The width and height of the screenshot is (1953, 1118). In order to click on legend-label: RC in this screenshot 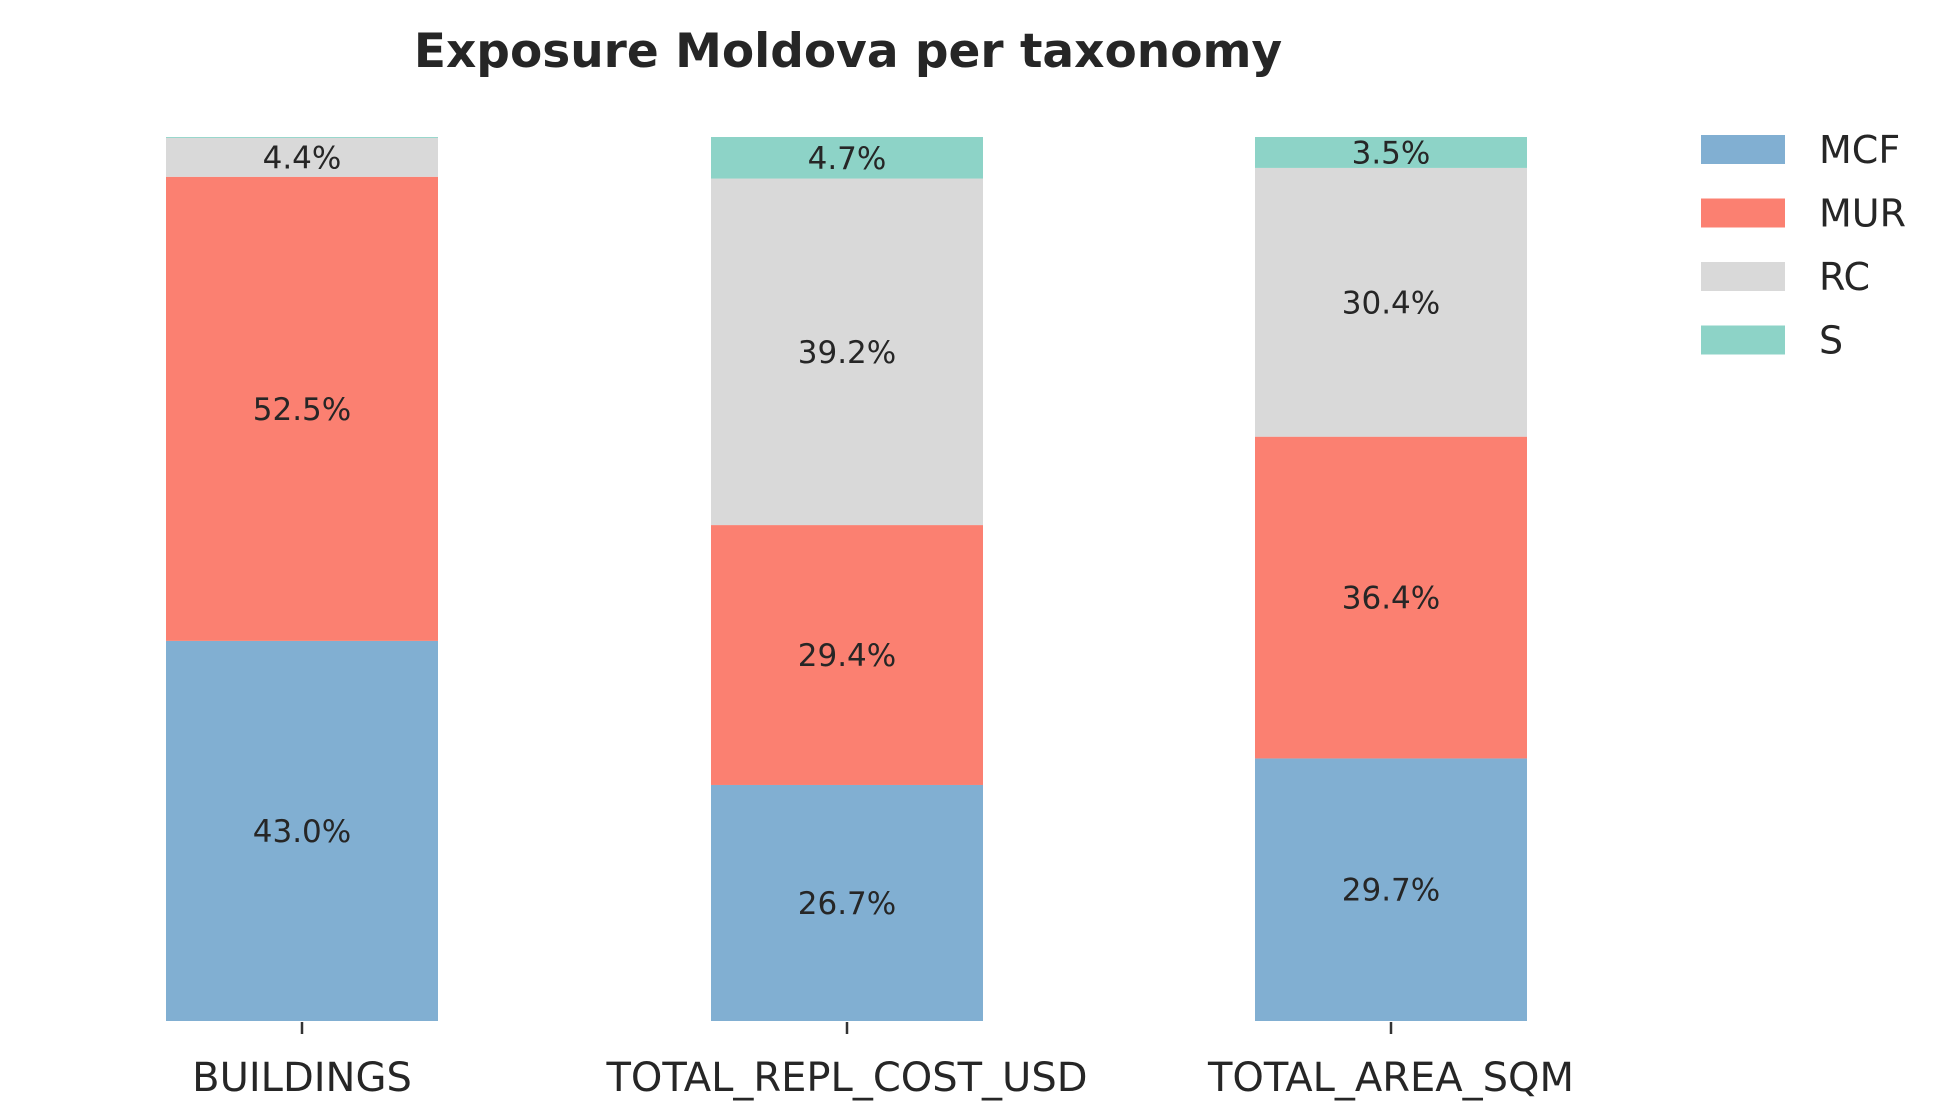, I will do `click(1844, 277)`.